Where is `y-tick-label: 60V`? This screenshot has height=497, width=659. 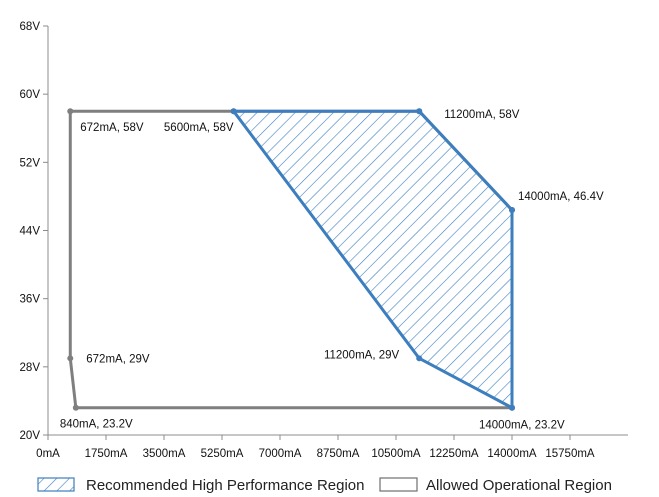
y-tick-label: 60V is located at coordinates (30, 95).